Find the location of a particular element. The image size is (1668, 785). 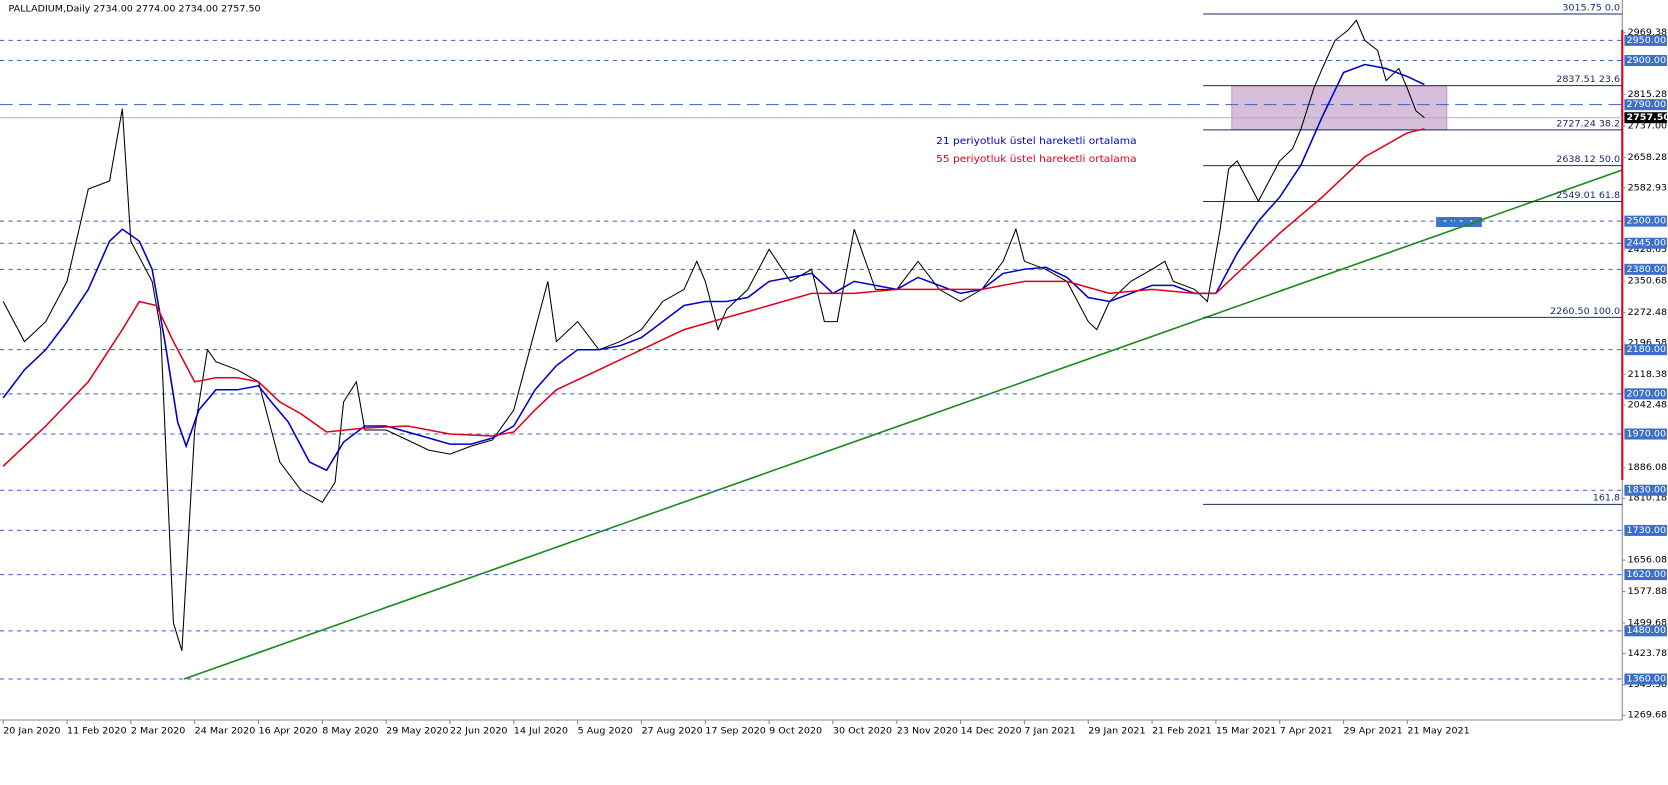

y-tick-label: 2969.38 is located at coordinates (1648, 32).